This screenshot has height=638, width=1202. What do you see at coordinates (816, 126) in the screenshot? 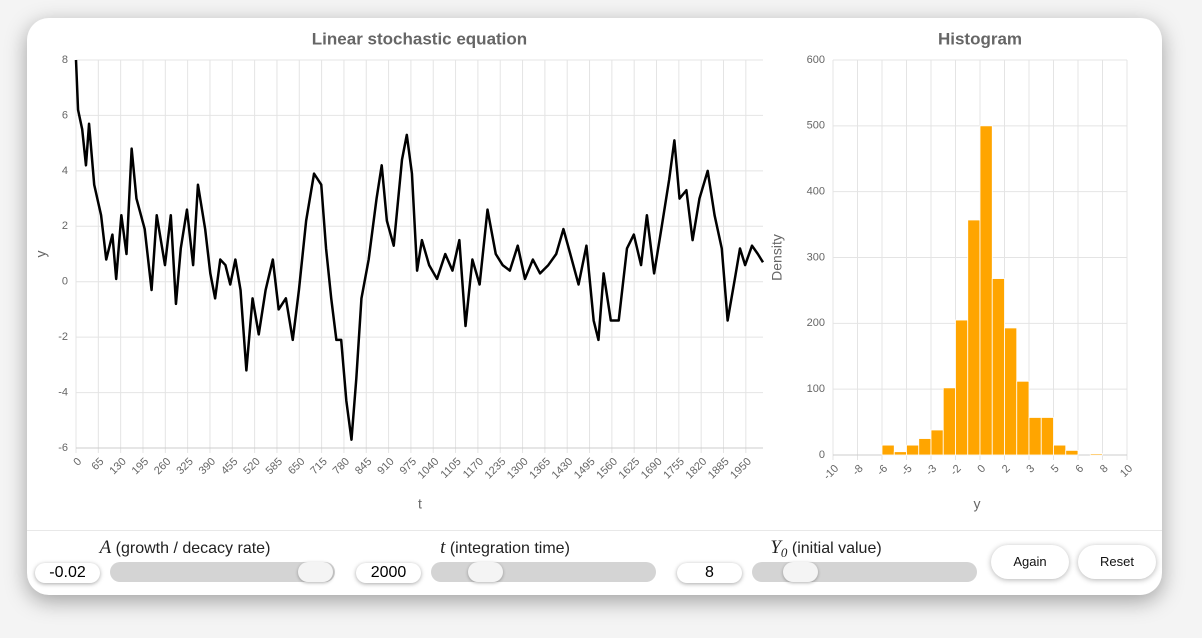
I see `y-tick-label: 500` at bounding box center [816, 126].